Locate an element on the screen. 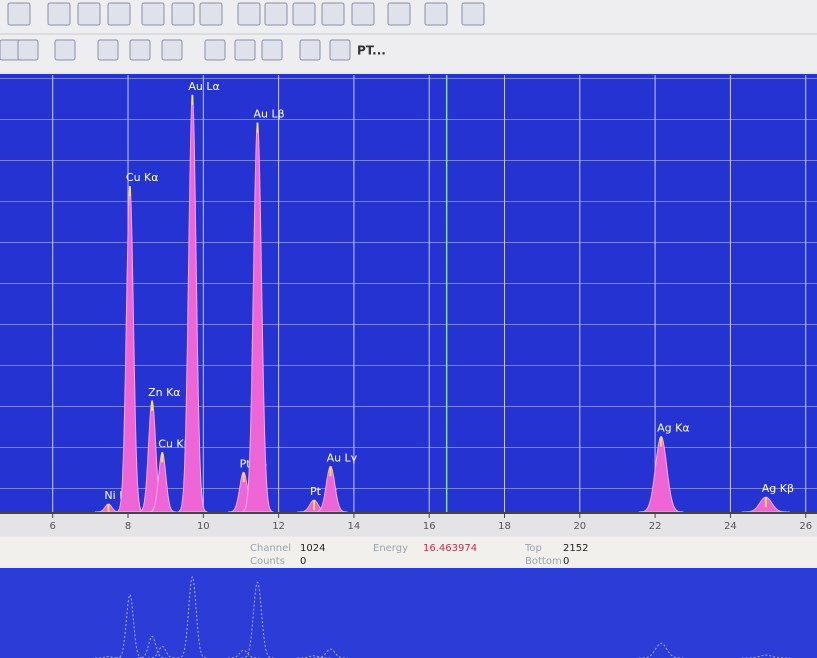 Image resolution: width=817 pixels, height=658 pixels. toolbar-icons is located at coordinates (242, 31).